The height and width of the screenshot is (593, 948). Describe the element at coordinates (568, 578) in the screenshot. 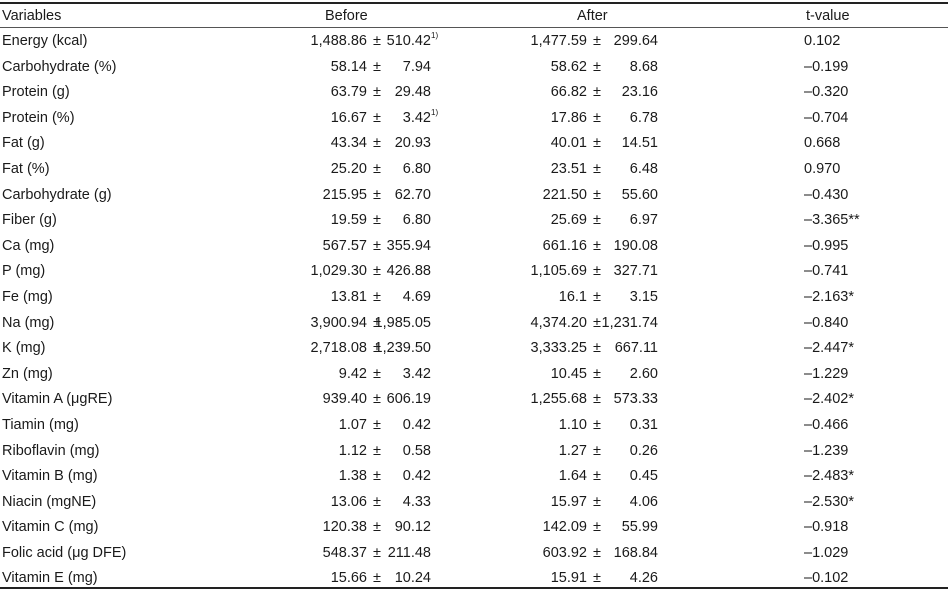

I see `after-mean-cell: 15.91` at that location.